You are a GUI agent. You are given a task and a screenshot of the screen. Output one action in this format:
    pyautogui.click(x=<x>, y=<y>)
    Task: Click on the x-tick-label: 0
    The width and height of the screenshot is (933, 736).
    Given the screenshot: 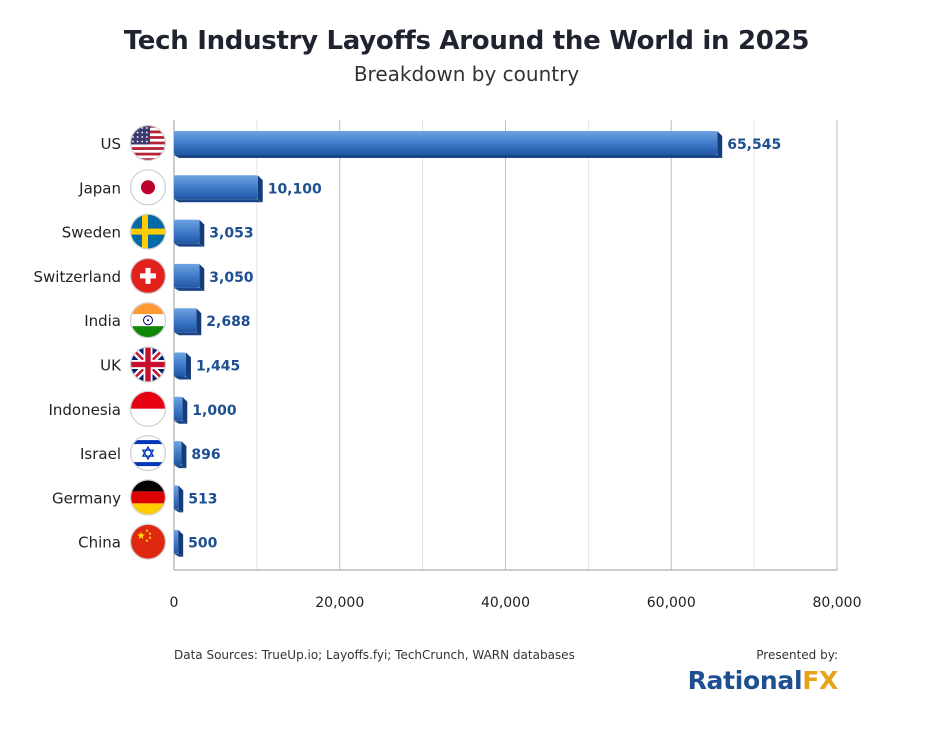 What is the action you would take?
    pyautogui.click(x=174, y=603)
    